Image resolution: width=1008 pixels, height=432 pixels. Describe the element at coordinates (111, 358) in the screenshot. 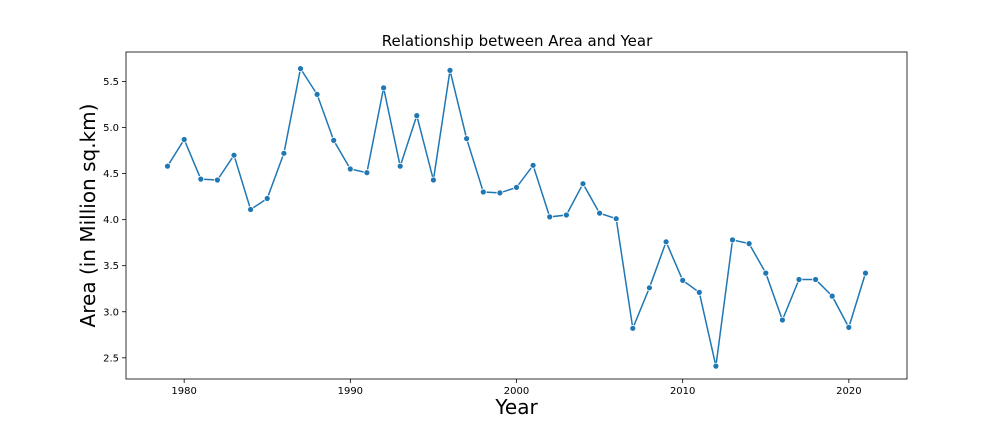

I see `y-tick-label: 2.5` at that location.